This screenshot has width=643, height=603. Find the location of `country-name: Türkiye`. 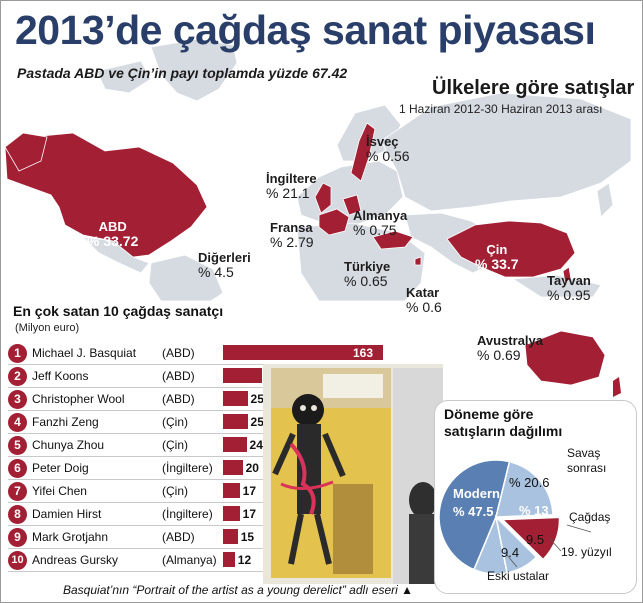

country-name: Türkiye is located at coordinates (367, 266).